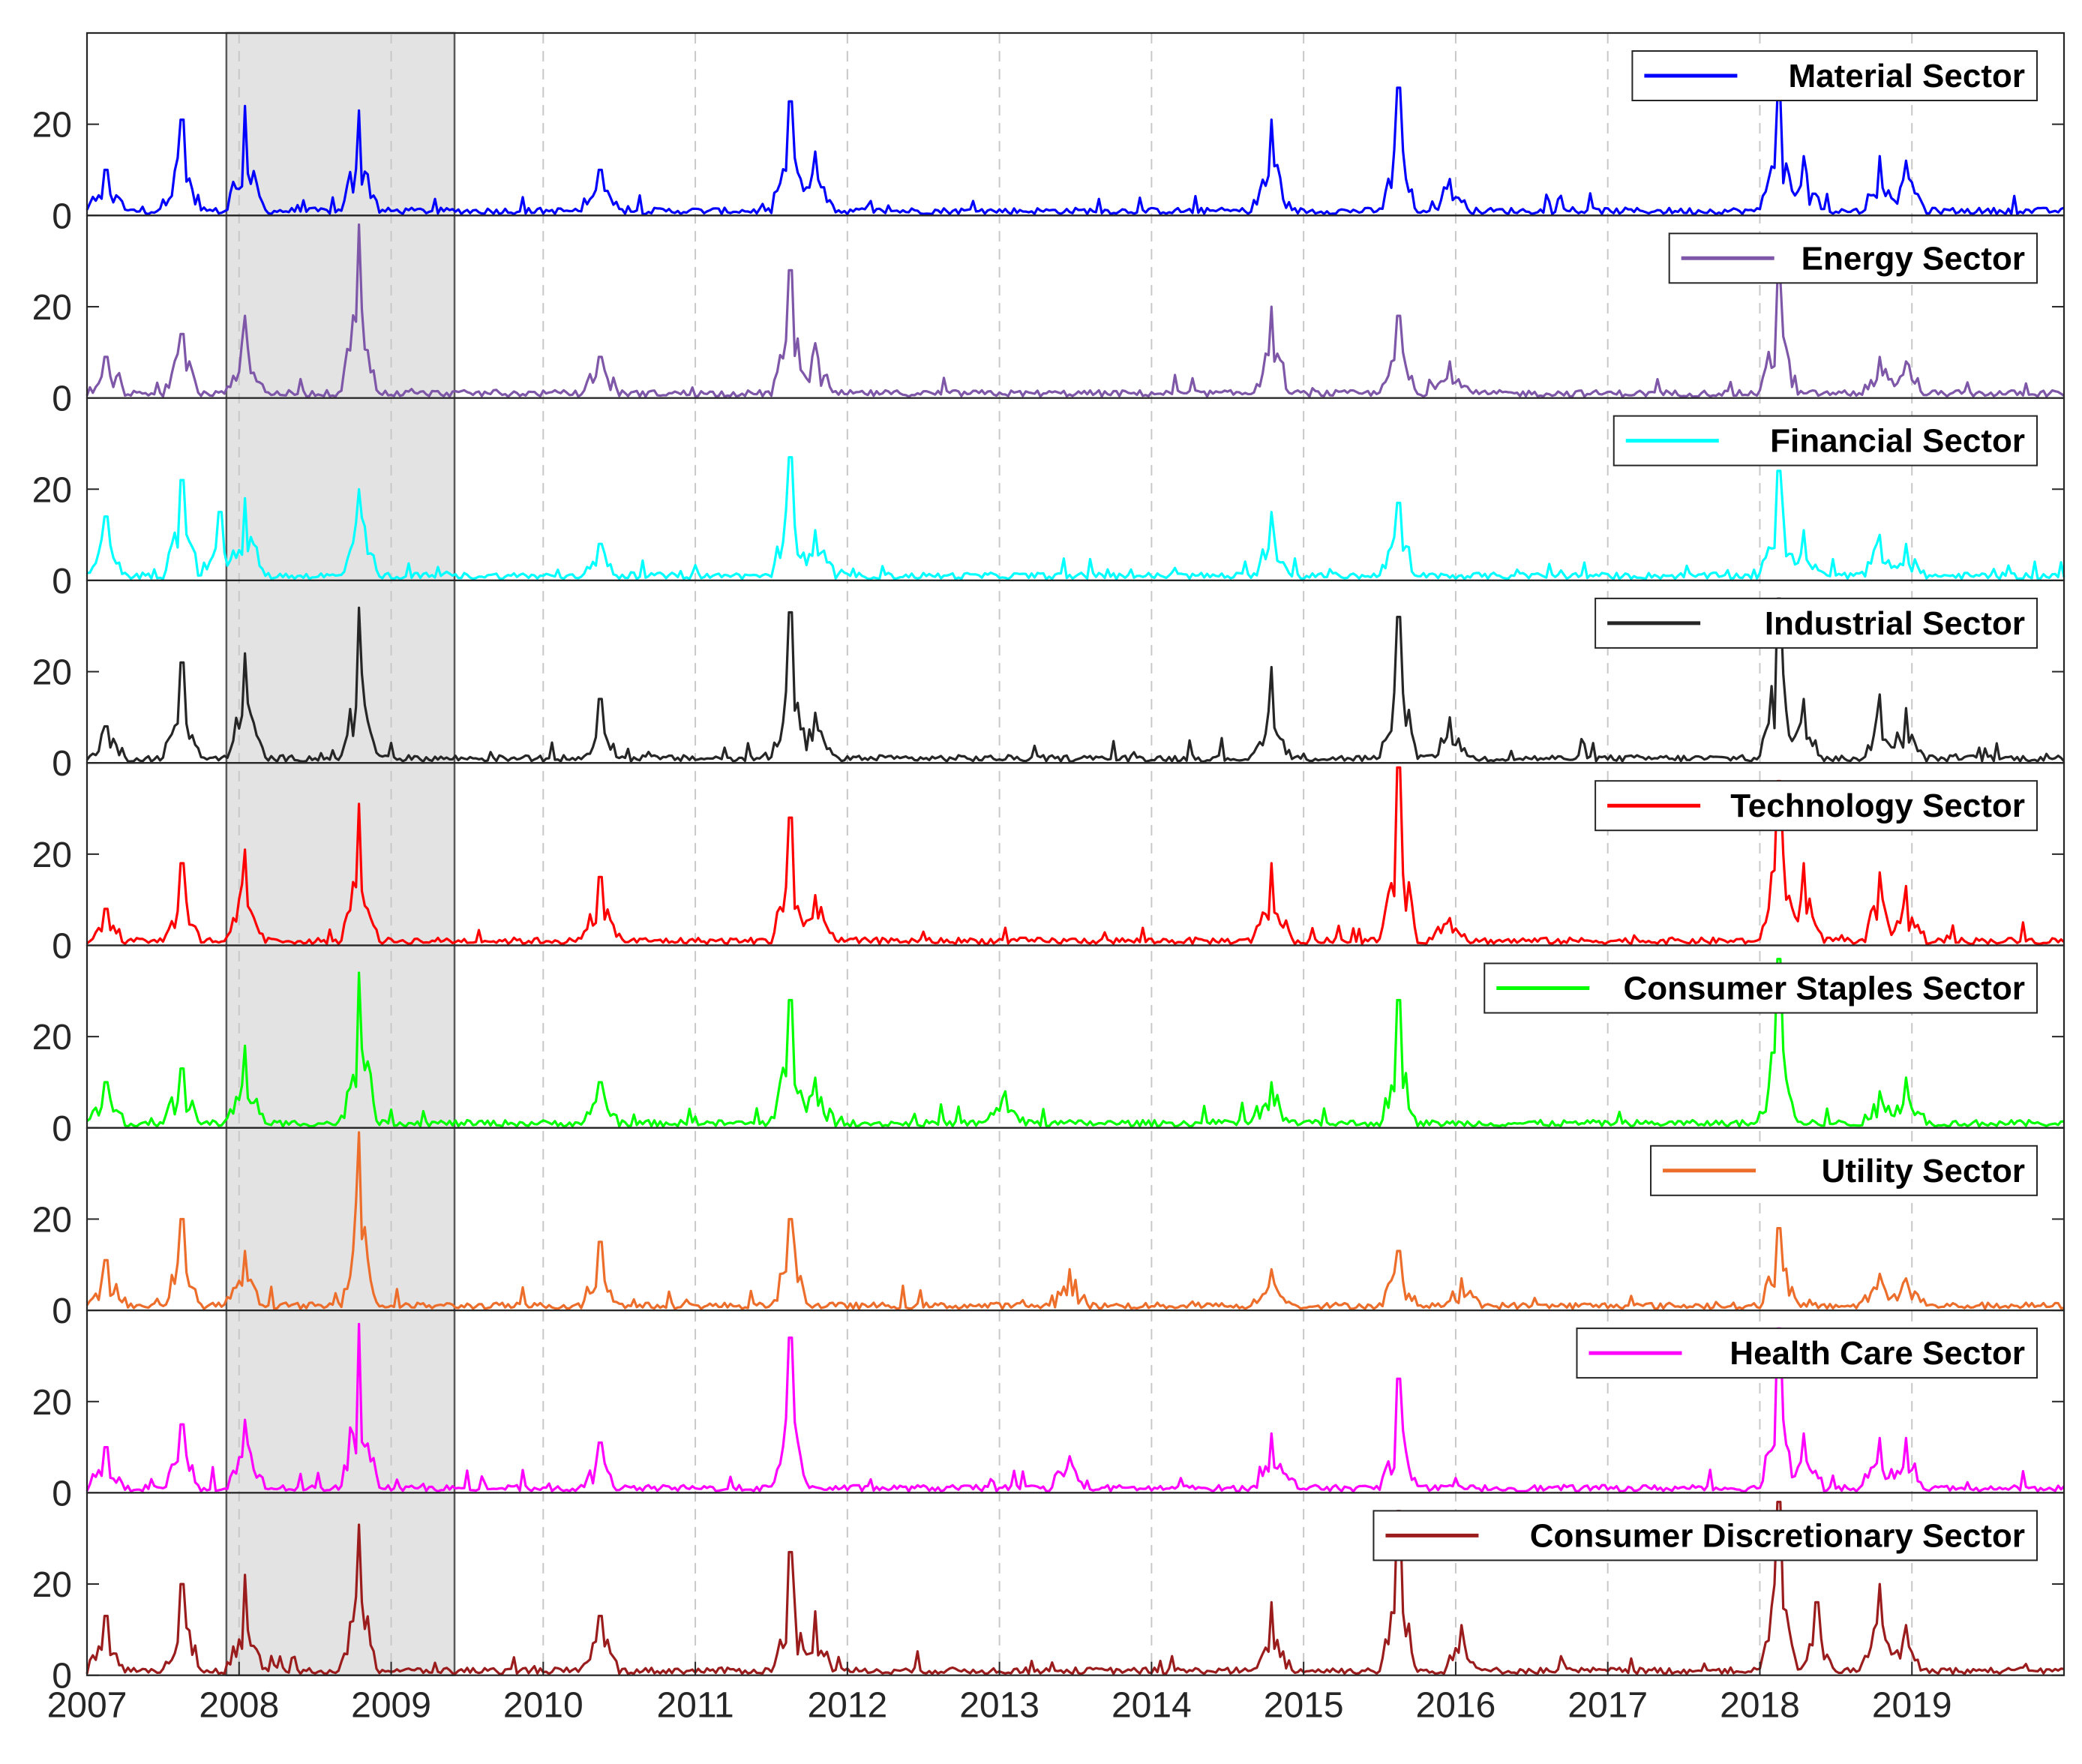 The width and height of the screenshot is (2082, 1764). What do you see at coordinates (695, 1706) in the screenshot?
I see `x-tick-label: 2011` at bounding box center [695, 1706].